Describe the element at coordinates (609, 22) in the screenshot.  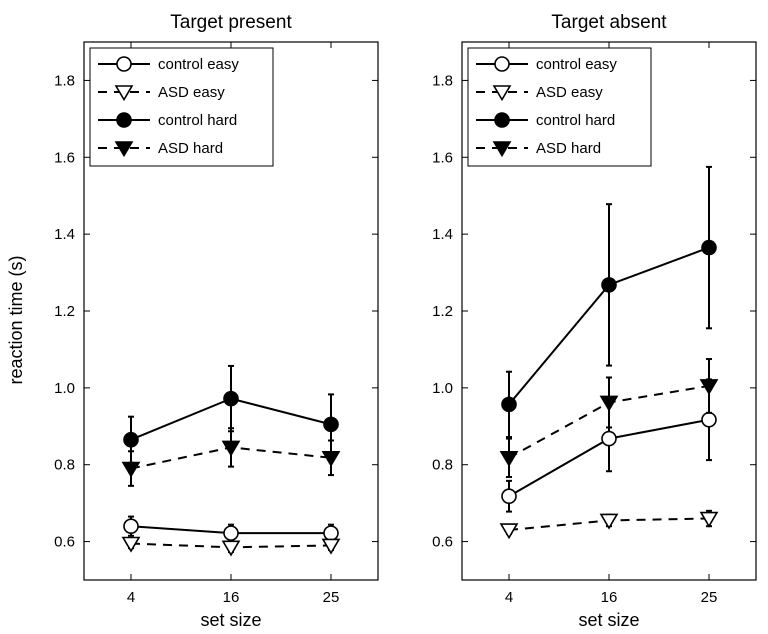
I see `panel-title: Target absent` at that location.